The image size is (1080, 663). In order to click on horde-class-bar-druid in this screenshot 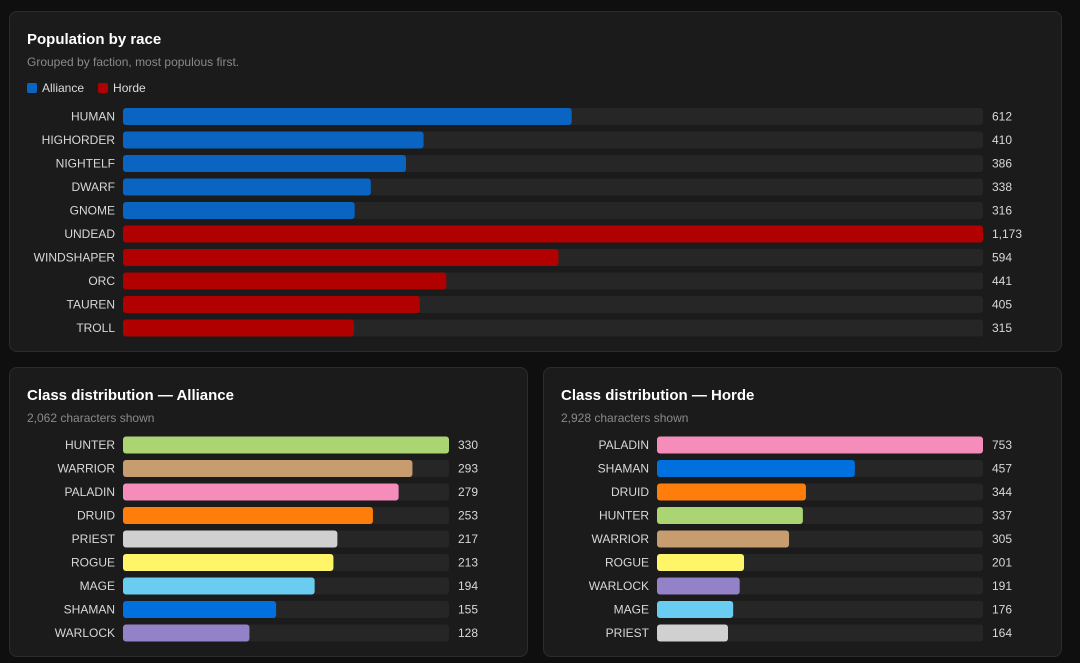, I will do `click(731, 492)`.